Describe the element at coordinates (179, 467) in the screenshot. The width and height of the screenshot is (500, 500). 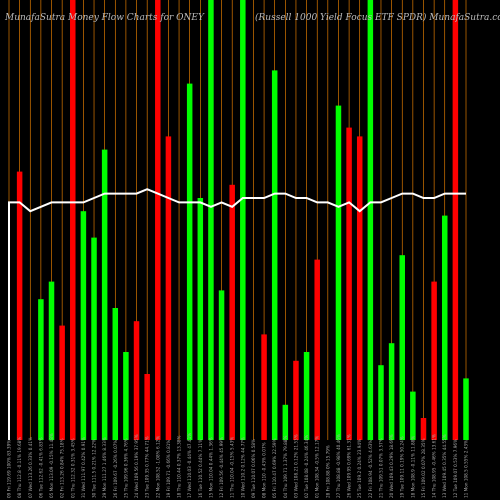
I see `x-tick-label: 18 Thu 110.44 0.37% 13.38%` at that location.